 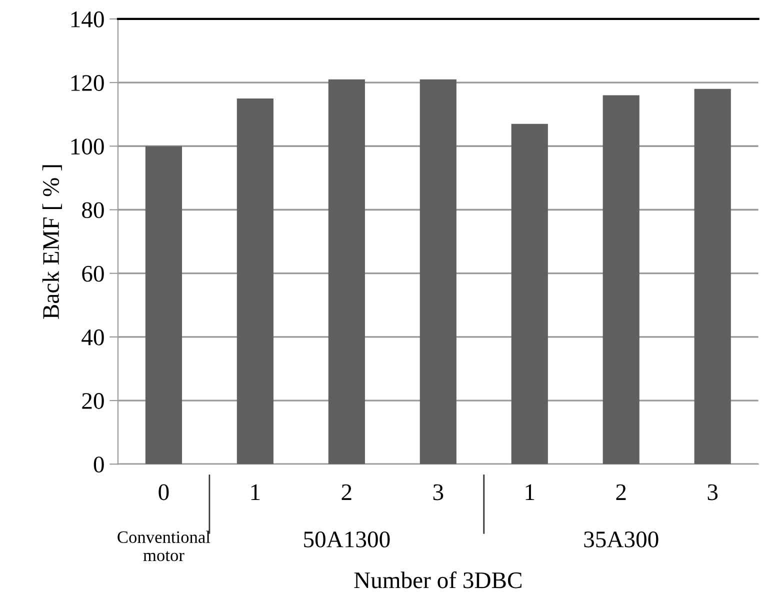 What do you see at coordinates (87, 146) in the screenshot?
I see `y-tick-label: 100` at bounding box center [87, 146].